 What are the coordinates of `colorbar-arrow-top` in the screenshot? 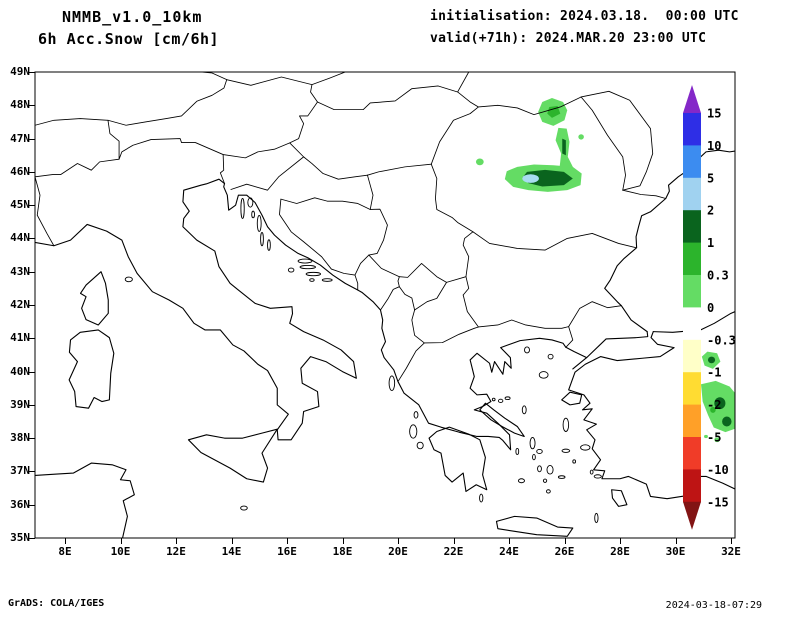 It's located at (692, 99).